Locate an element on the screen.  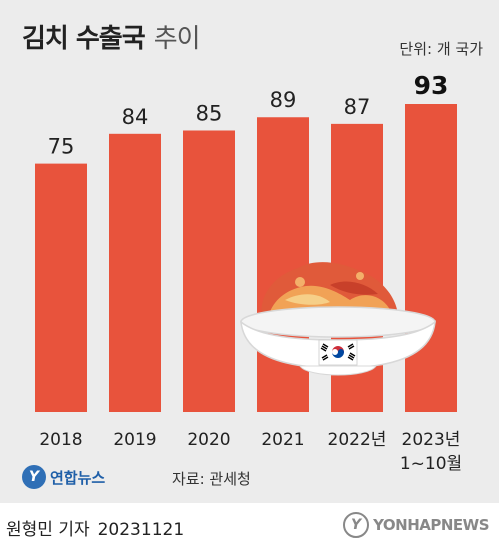
tick-label-4: 2022년 is located at coordinates (357, 440).